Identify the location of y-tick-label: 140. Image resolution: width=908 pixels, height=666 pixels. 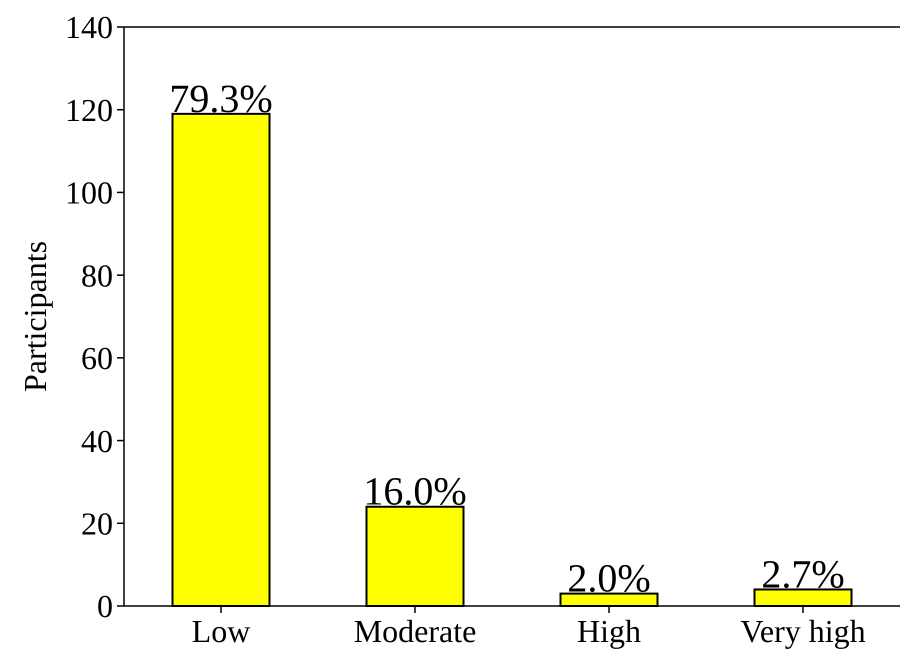
(89, 27).